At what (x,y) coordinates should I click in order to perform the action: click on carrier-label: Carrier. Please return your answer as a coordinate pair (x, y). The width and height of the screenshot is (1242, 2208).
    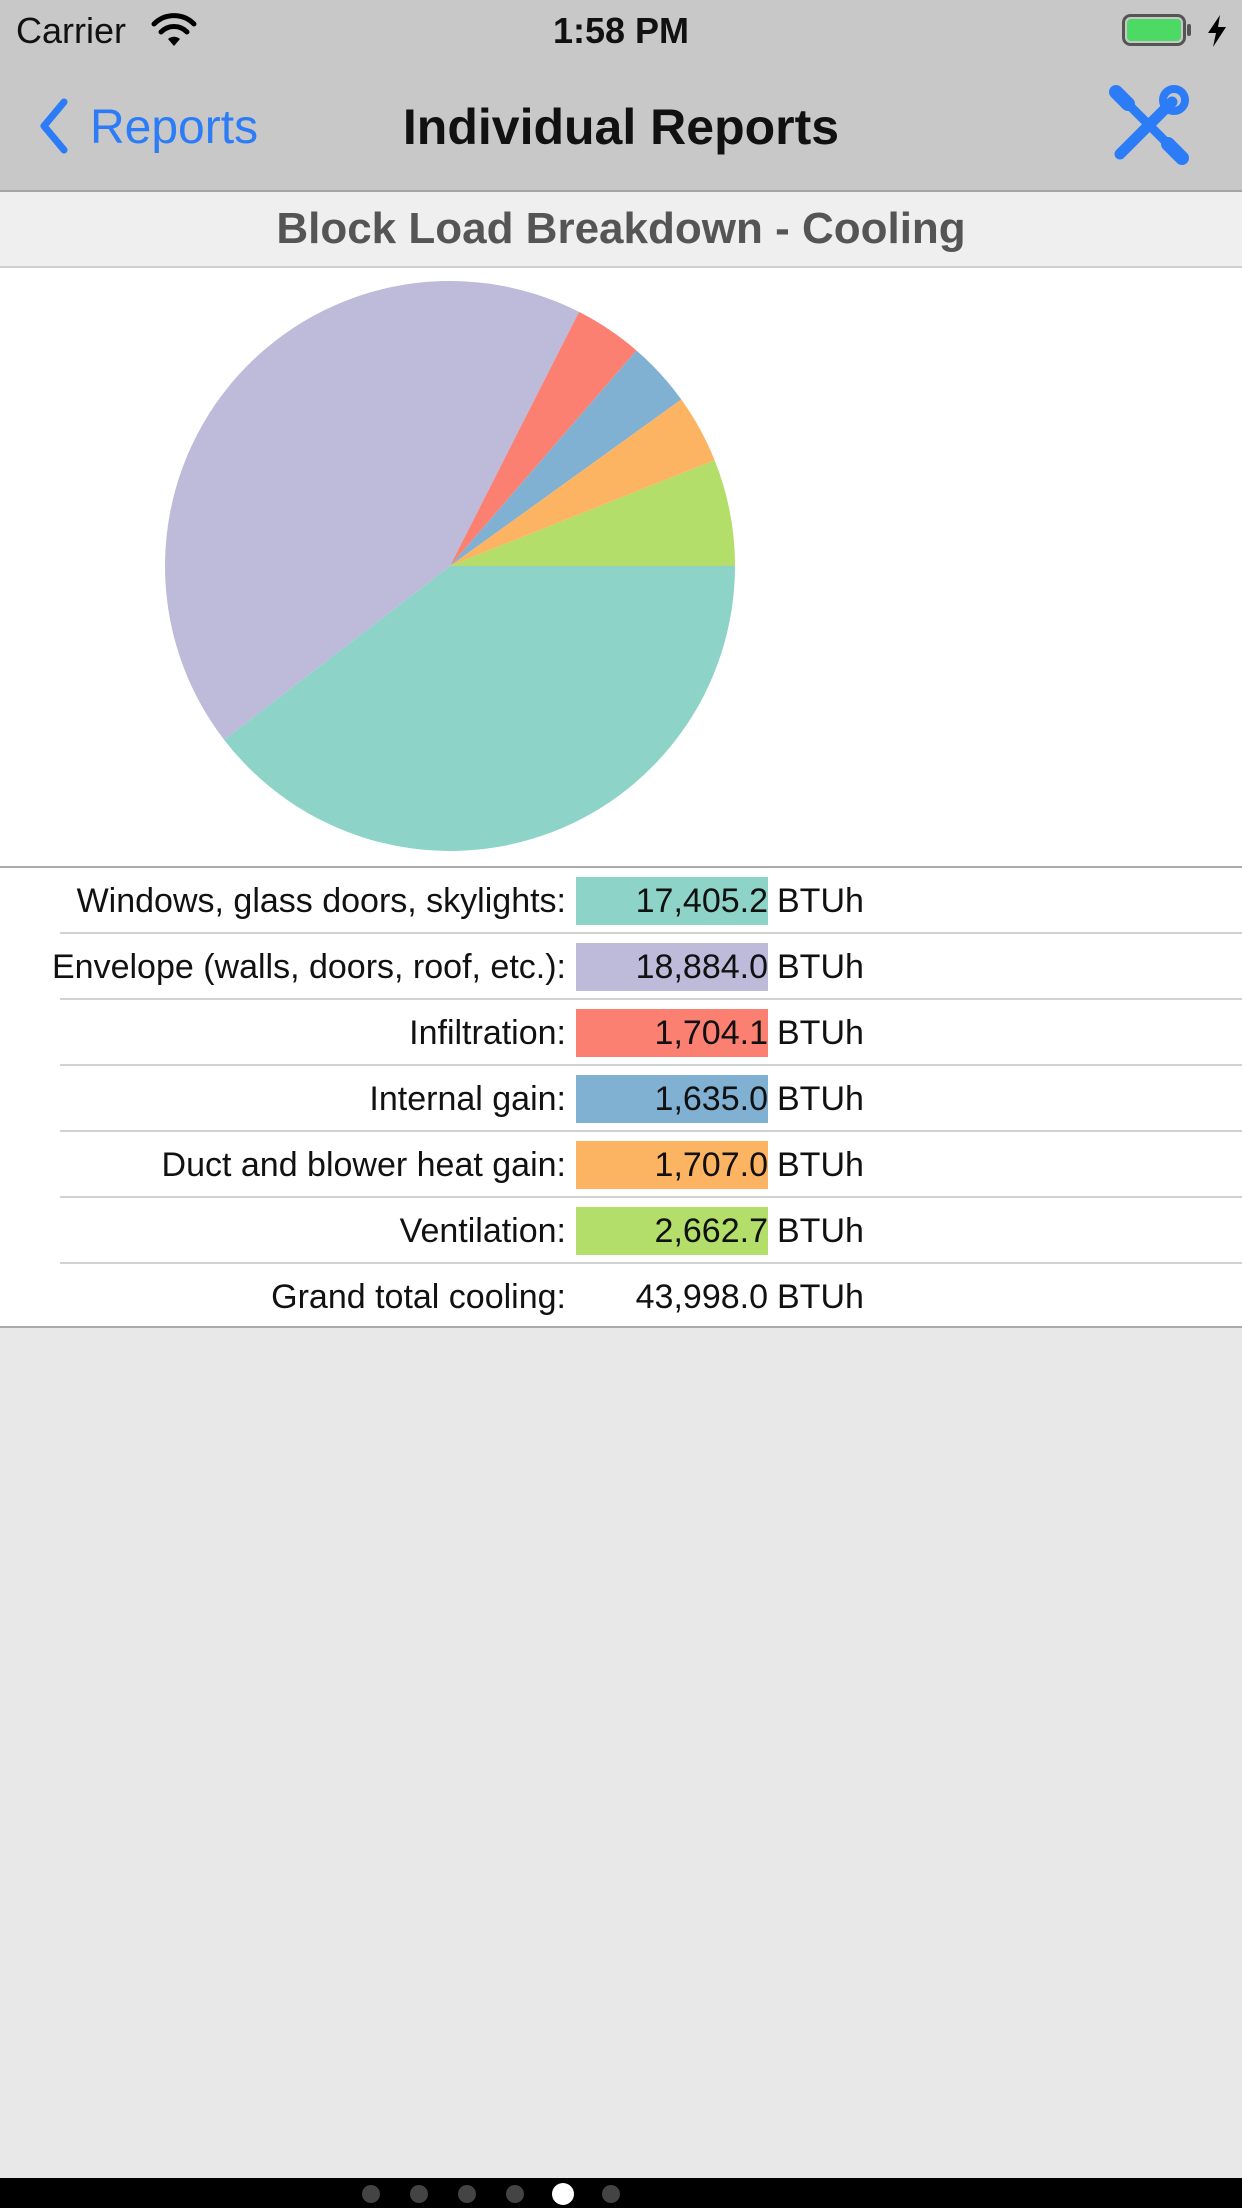
    Looking at the image, I should click on (71, 30).